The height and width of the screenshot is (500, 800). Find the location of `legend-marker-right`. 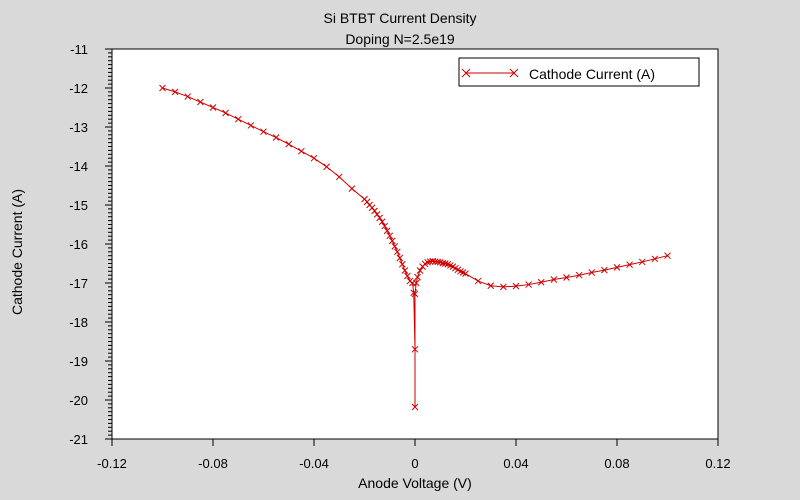

legend-marker-right is located at coordinates (514, 73).